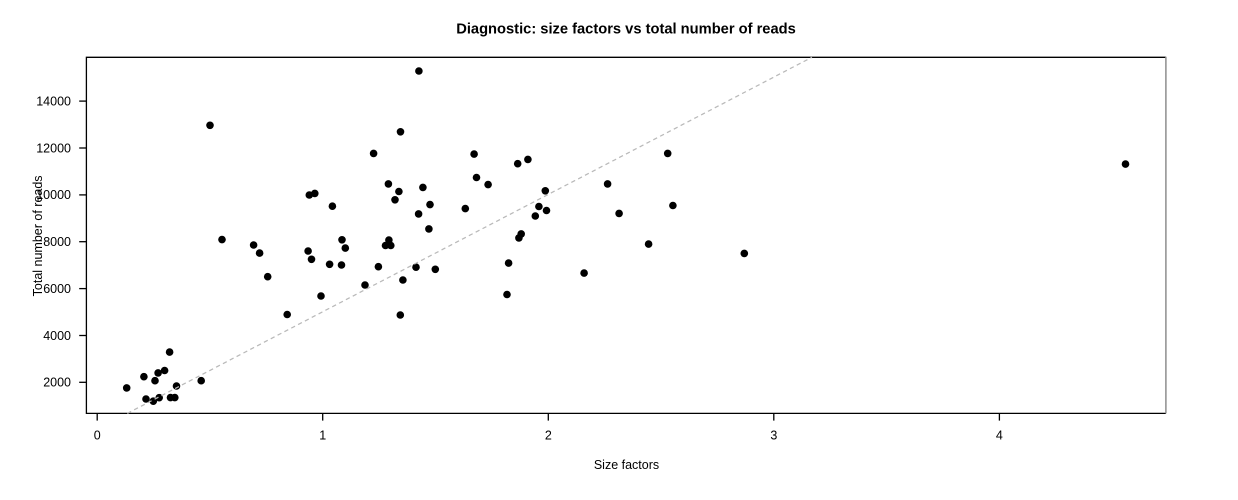  I want to click on svg-text: 8000, so click(57, 242).